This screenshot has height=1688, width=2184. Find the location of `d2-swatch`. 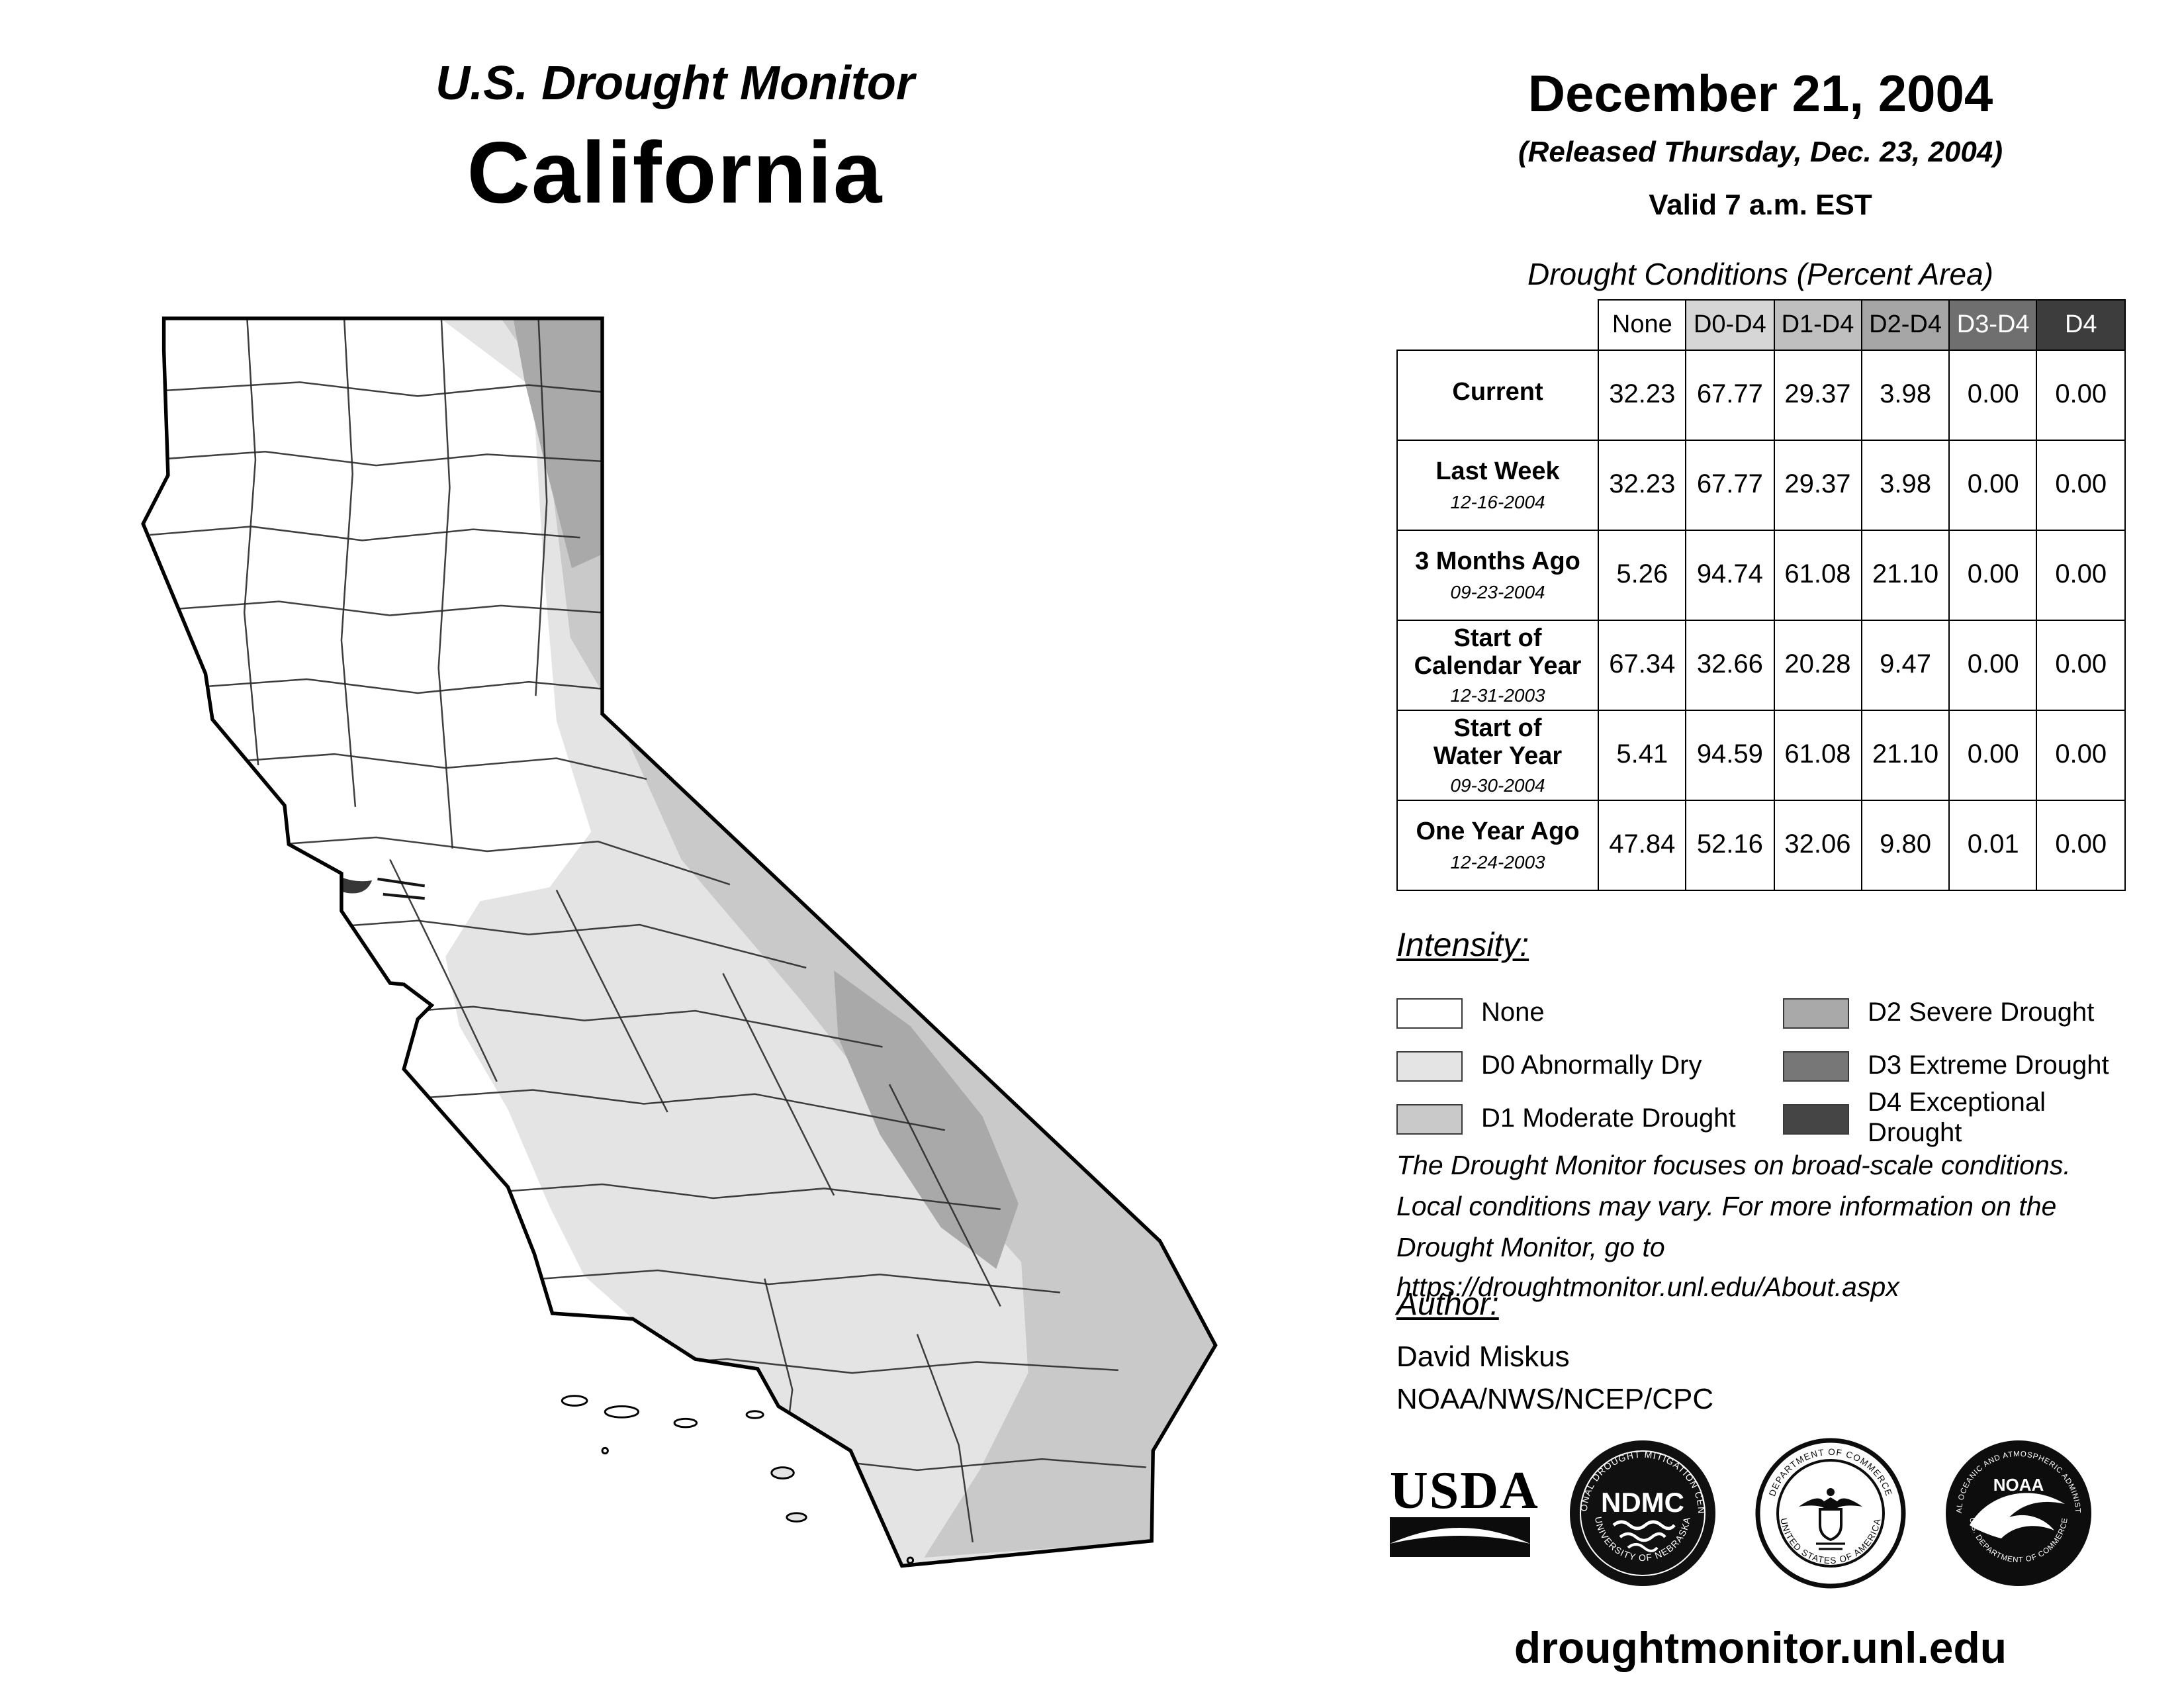

d2-swatch is located at coordinates (1816, 1013).